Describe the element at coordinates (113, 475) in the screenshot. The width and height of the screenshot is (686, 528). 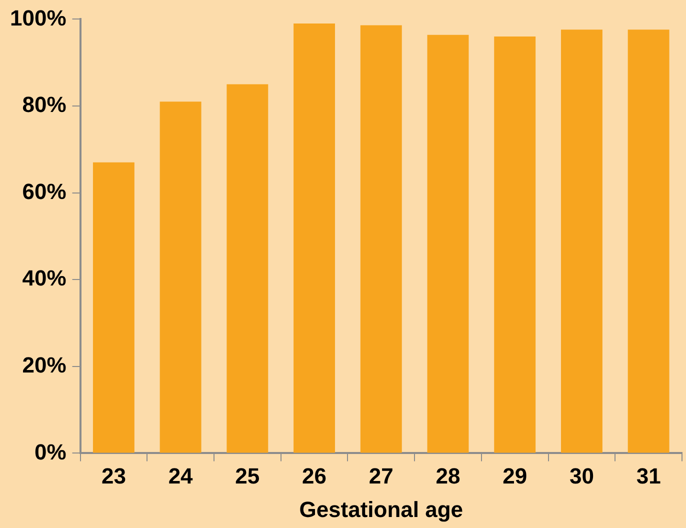
I see `x-tick-label: 23` at that location.